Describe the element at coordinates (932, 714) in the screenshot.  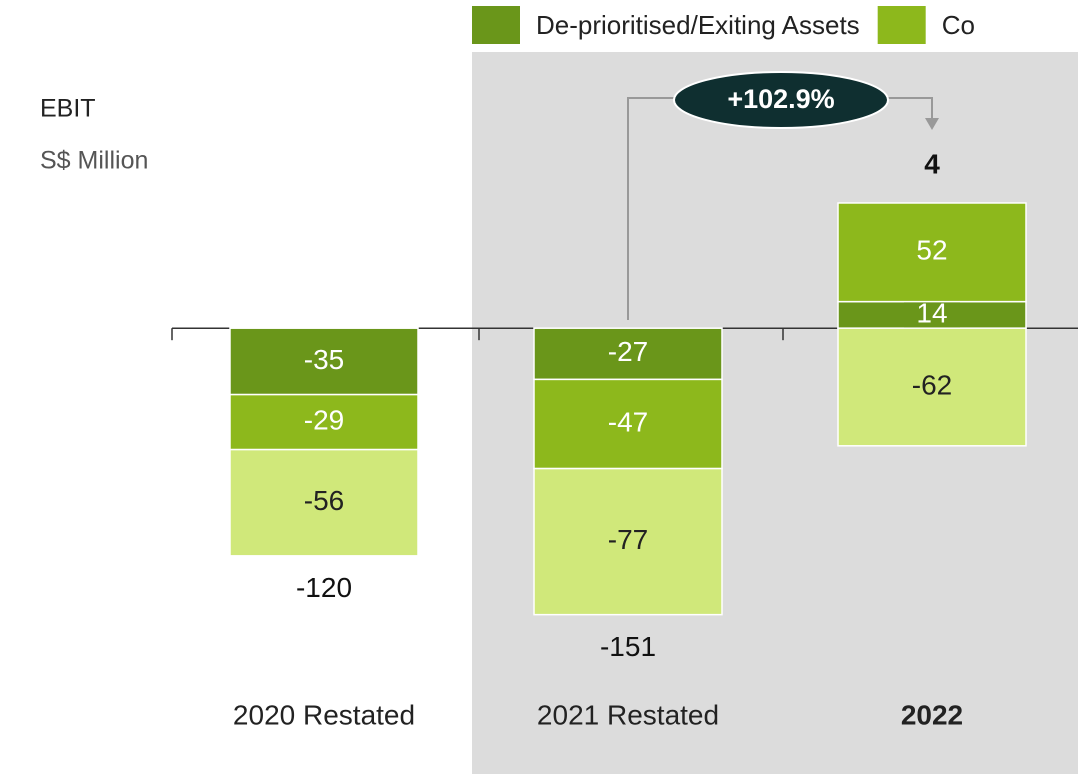
I see `x-tick-label: 2022` at that location.